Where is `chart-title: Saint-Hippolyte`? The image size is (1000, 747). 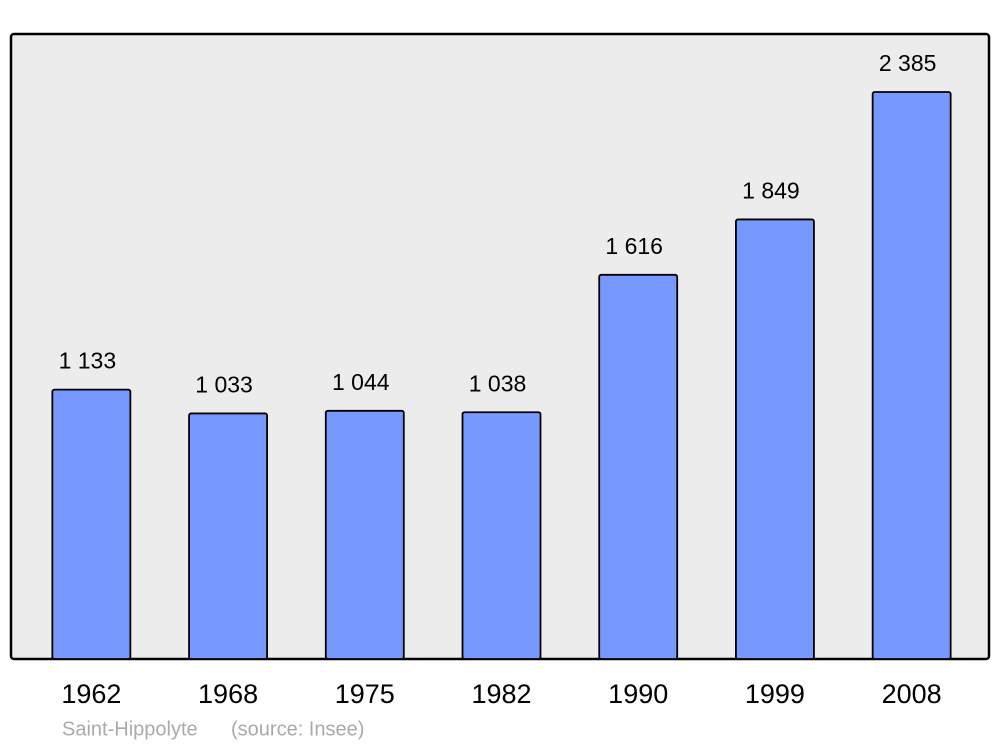 chart-title: Saint-Hippolyte is located at coordinates (130, 729).